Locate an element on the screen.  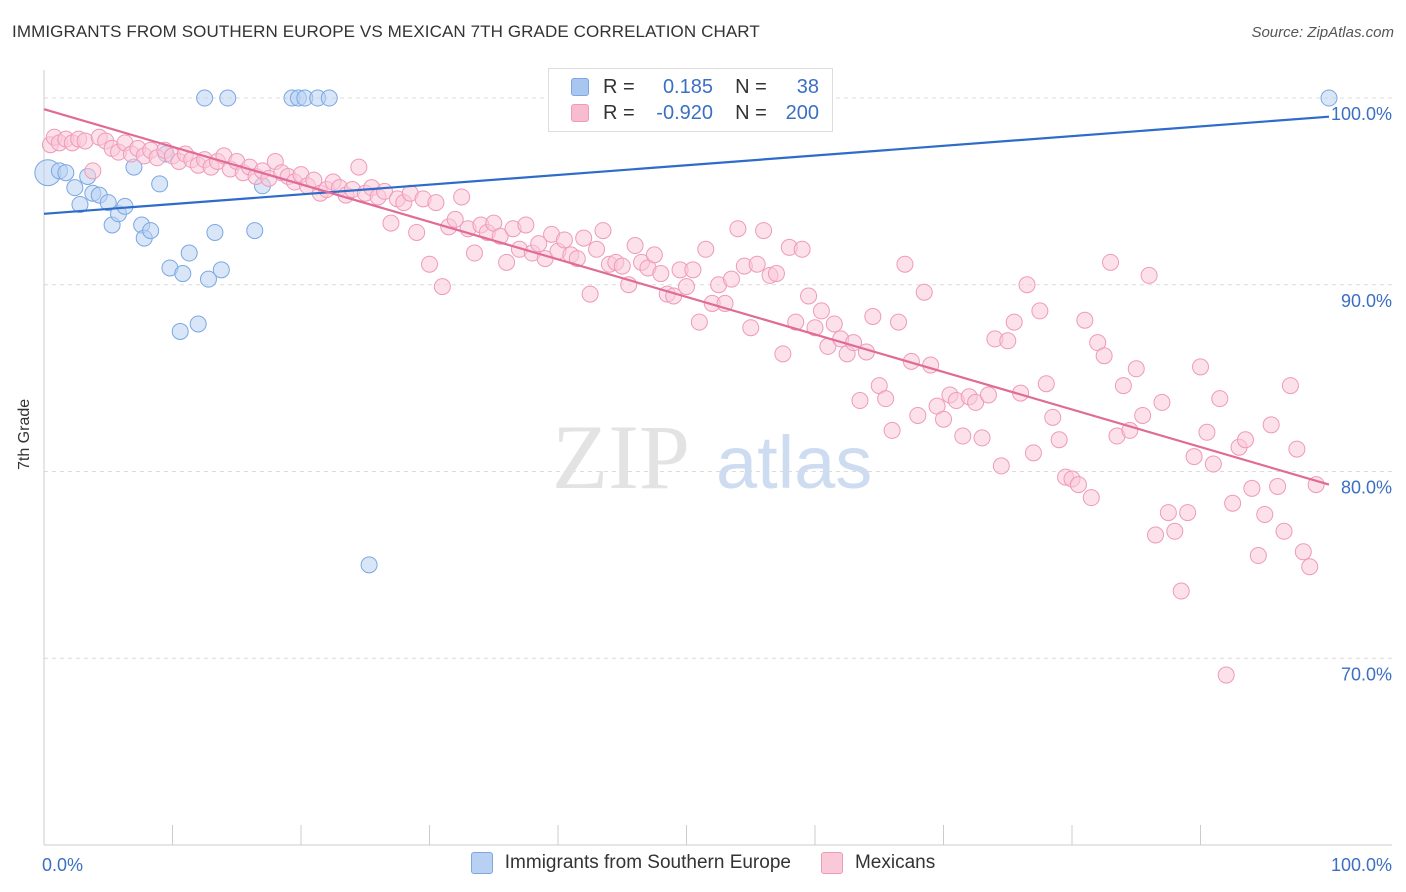
watermark: ZIP atlas is located at coordinates (712, 457).